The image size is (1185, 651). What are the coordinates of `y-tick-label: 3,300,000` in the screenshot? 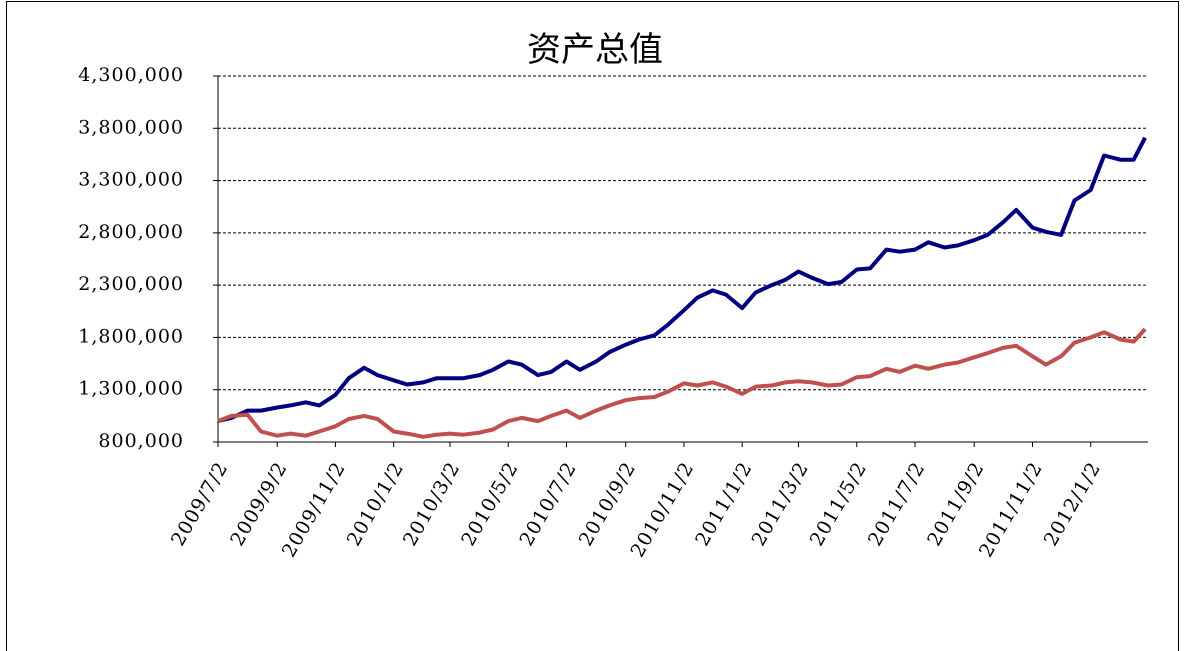 It's located at (131, 180).